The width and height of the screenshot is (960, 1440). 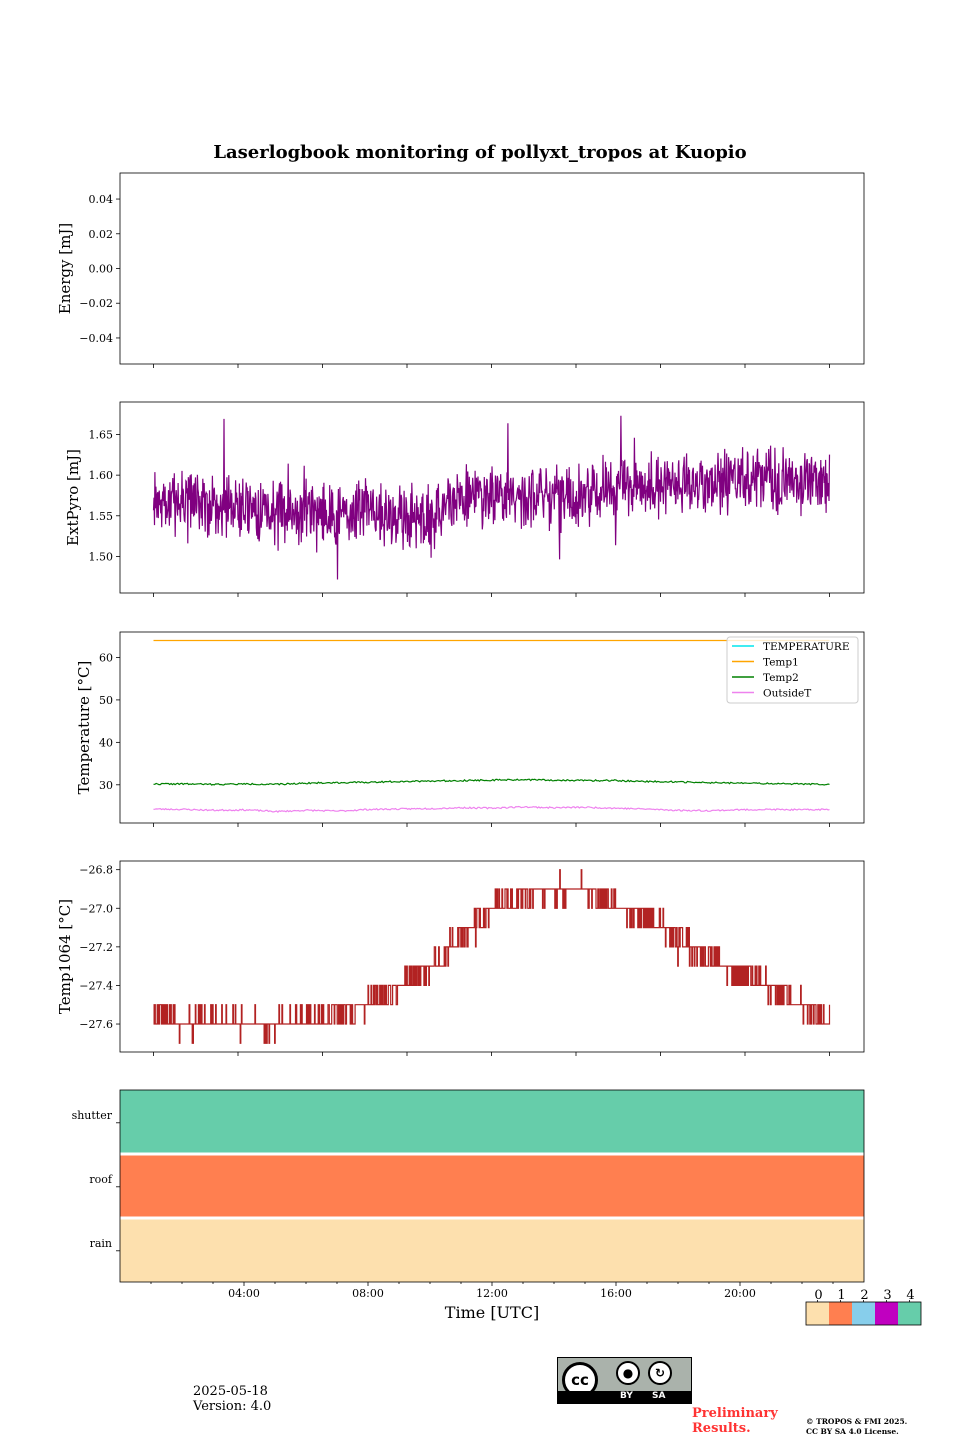 I want to click on copyright-line-1: © TROPOS & FMI 2025., so click(x=857, y=1421).